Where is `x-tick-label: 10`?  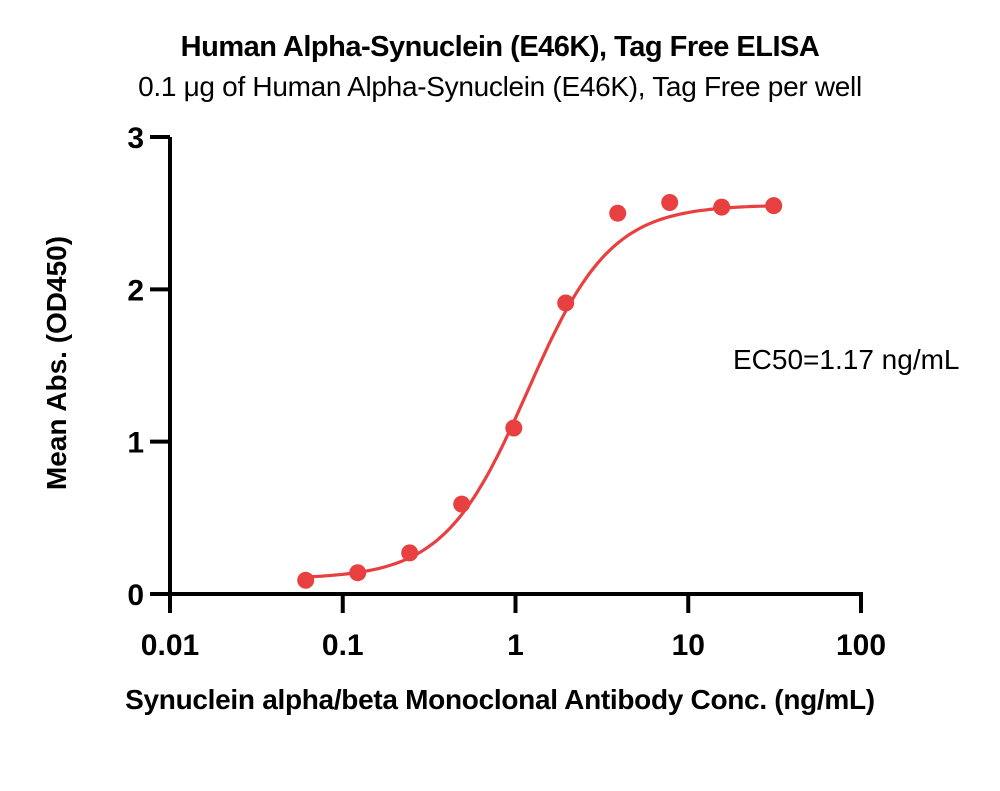
x-tick-label: 10 is located at coordinates (688, 645).